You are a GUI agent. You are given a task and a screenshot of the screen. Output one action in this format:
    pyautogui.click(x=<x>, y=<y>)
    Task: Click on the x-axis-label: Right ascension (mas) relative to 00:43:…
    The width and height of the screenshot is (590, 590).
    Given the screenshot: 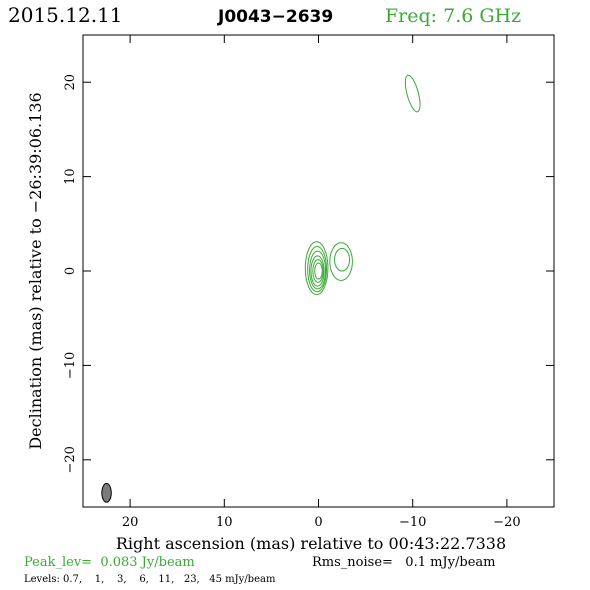 What is the action you would take?
    pyautogui.click(x=311, y=543)
    